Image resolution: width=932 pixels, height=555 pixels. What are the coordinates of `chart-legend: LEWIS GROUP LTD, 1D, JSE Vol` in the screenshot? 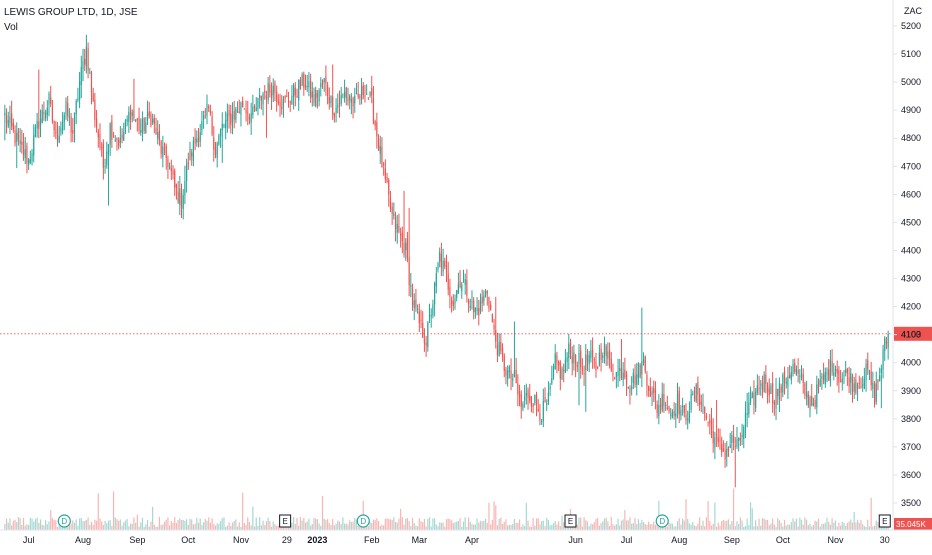 It's located at (71, 20).